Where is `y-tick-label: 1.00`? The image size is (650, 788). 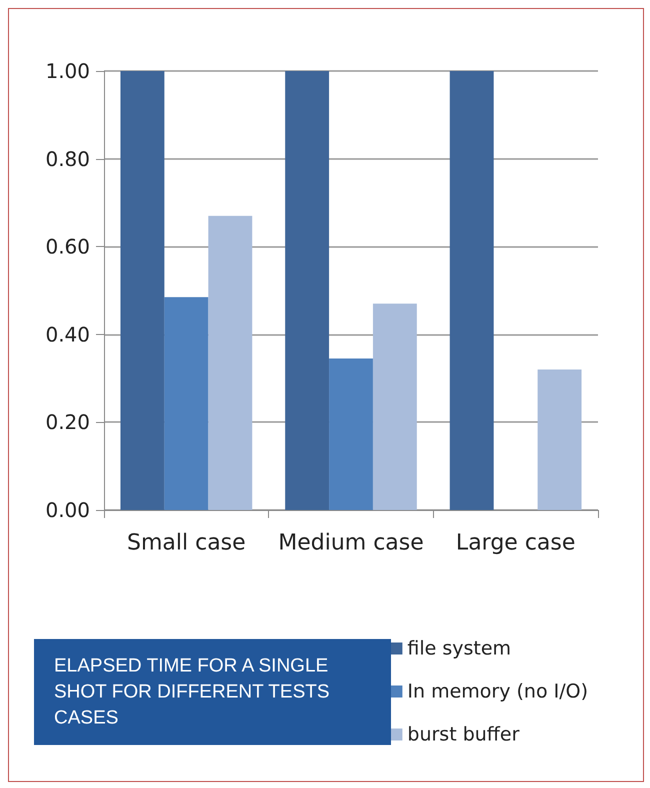 y-tick-label: 1.00 is located at coordinates (67, 71).